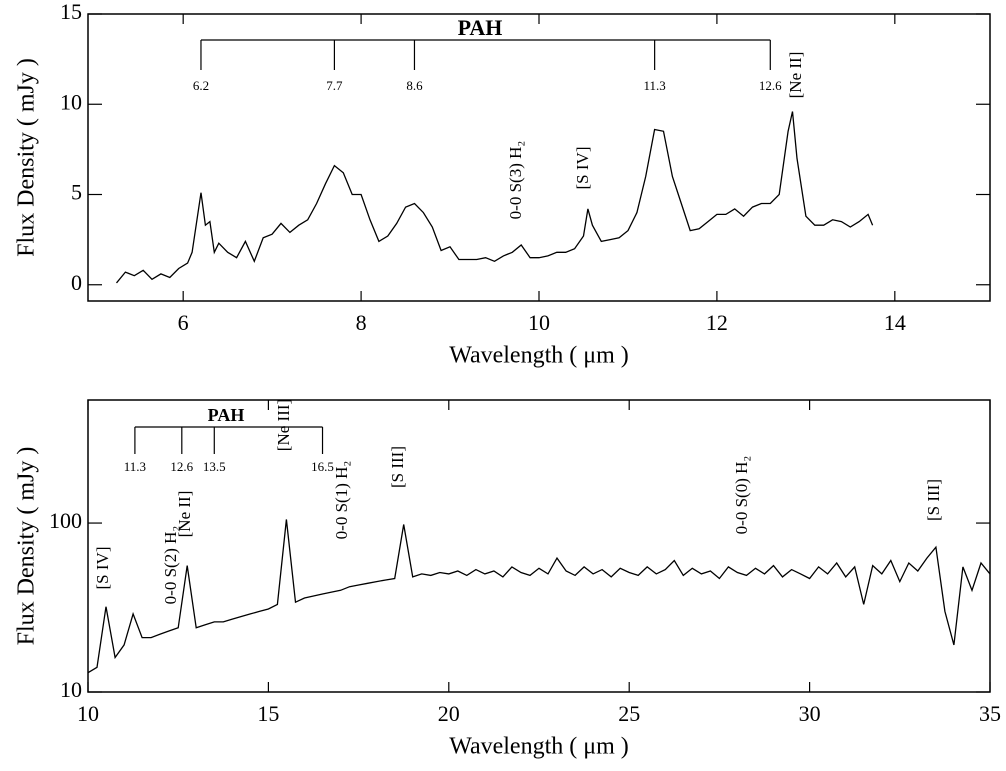 The width and height of the screenshot is (1006, 771). Describe the element at coordinates (341, 500) in the screenshot. I see `line-label: 0-0 S(1) H₂` at that location.